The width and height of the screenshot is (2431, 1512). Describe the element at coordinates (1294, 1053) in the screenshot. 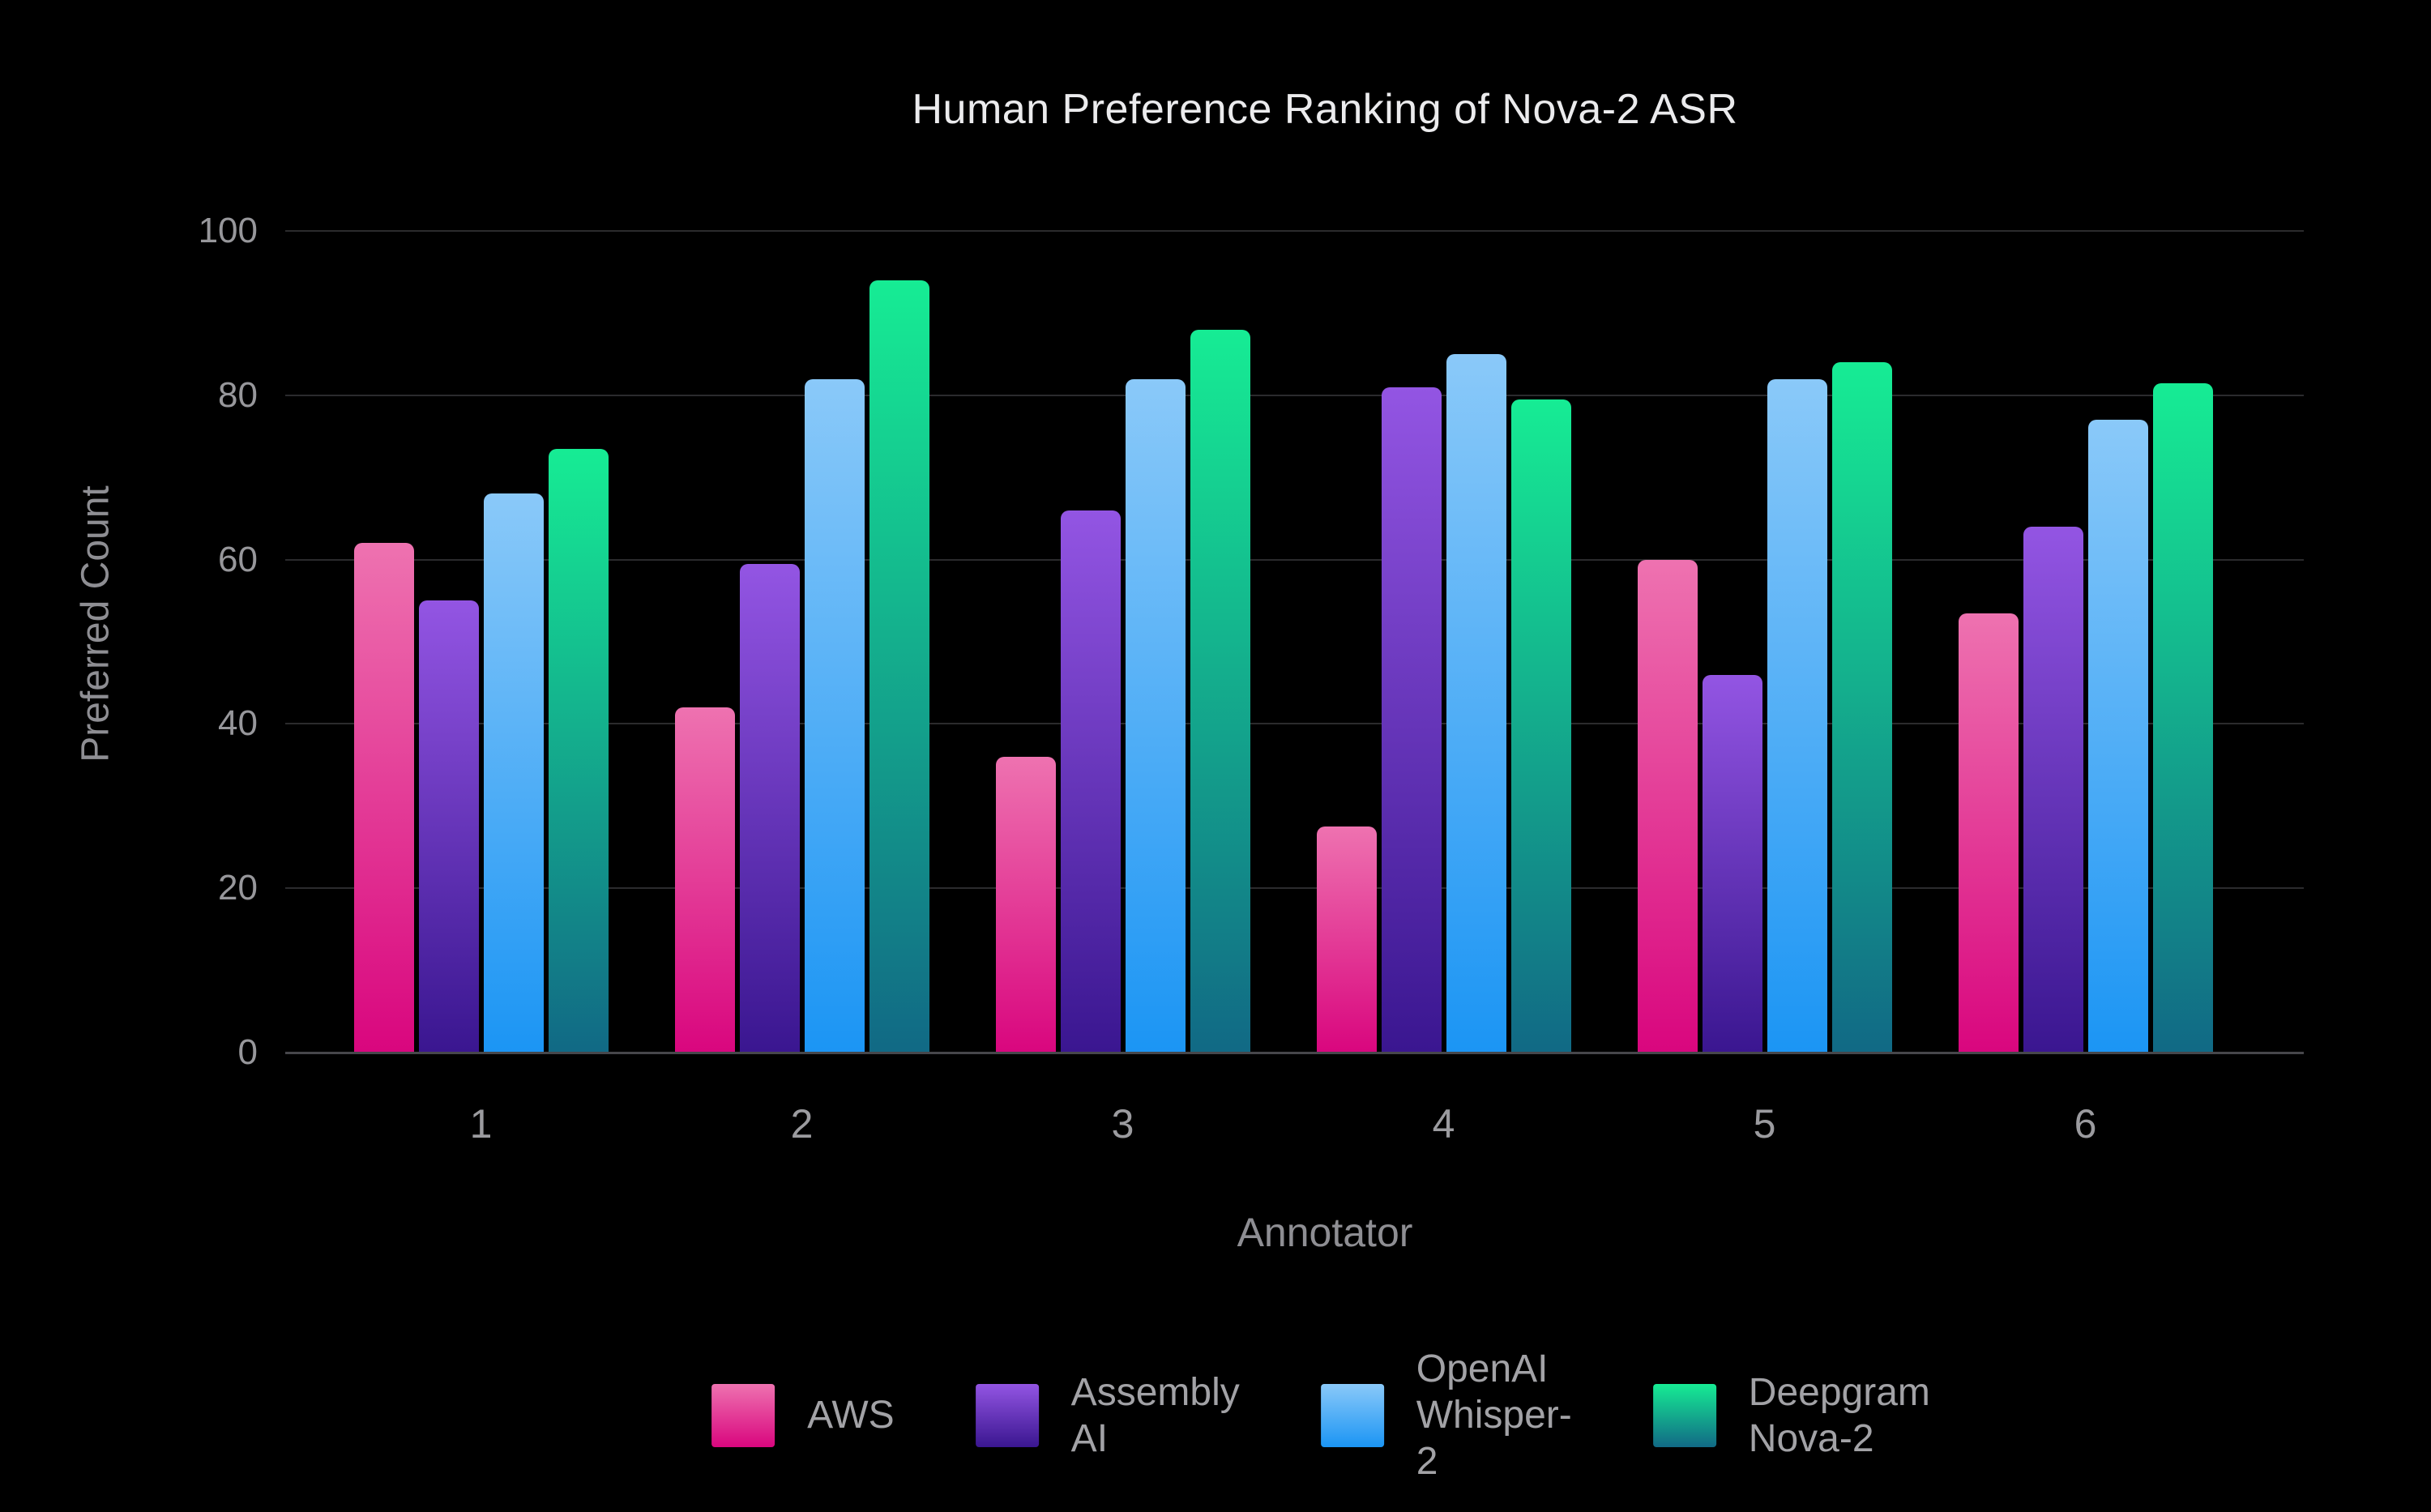

I see `x-axis-line` at that location.